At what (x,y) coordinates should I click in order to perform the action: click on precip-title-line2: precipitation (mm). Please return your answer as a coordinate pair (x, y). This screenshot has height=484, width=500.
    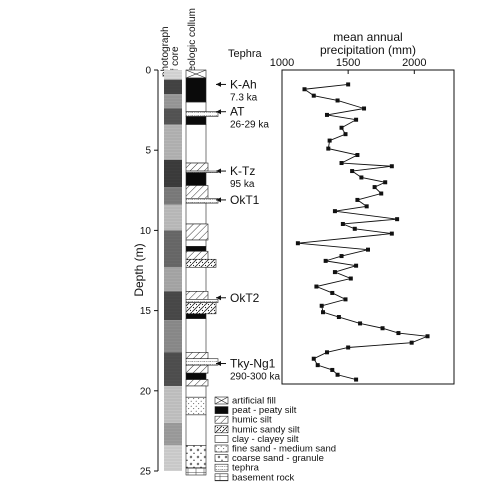
    Looking at the image, I should click on (368, 50).